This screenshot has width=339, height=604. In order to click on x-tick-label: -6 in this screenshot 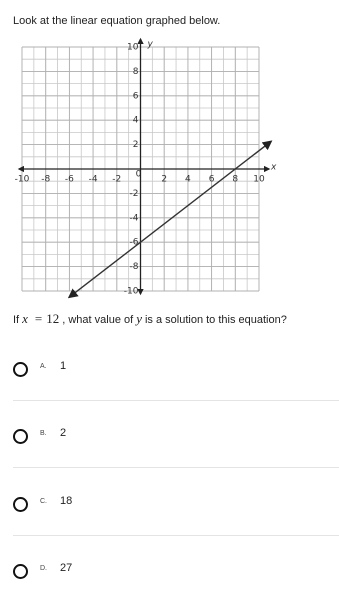, I will do `click(69, 180)`.